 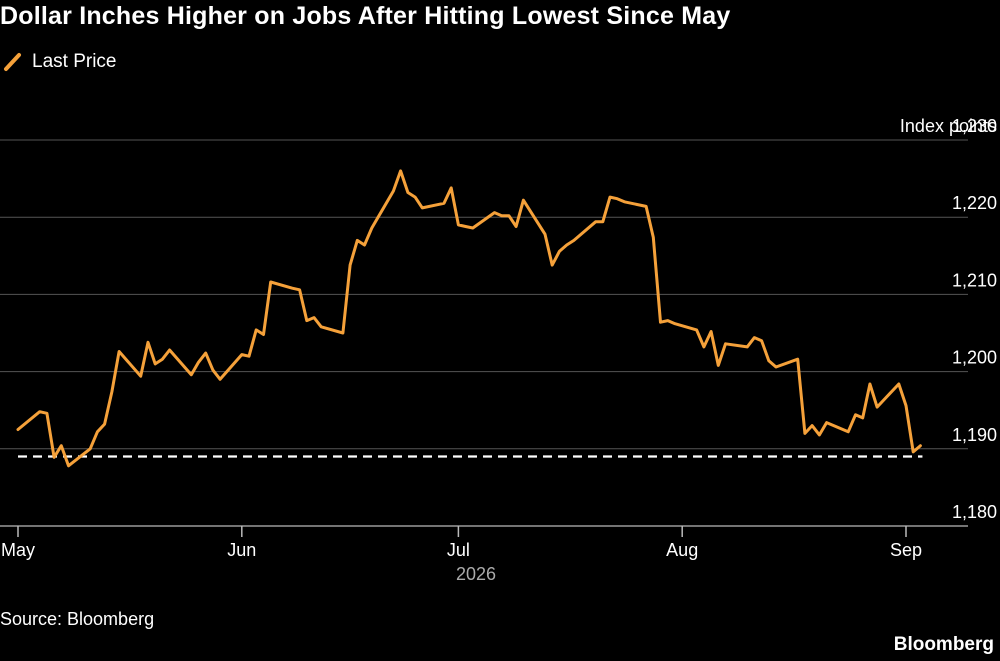 I want to click on legend-line-icon, so click(x=12, y=62).